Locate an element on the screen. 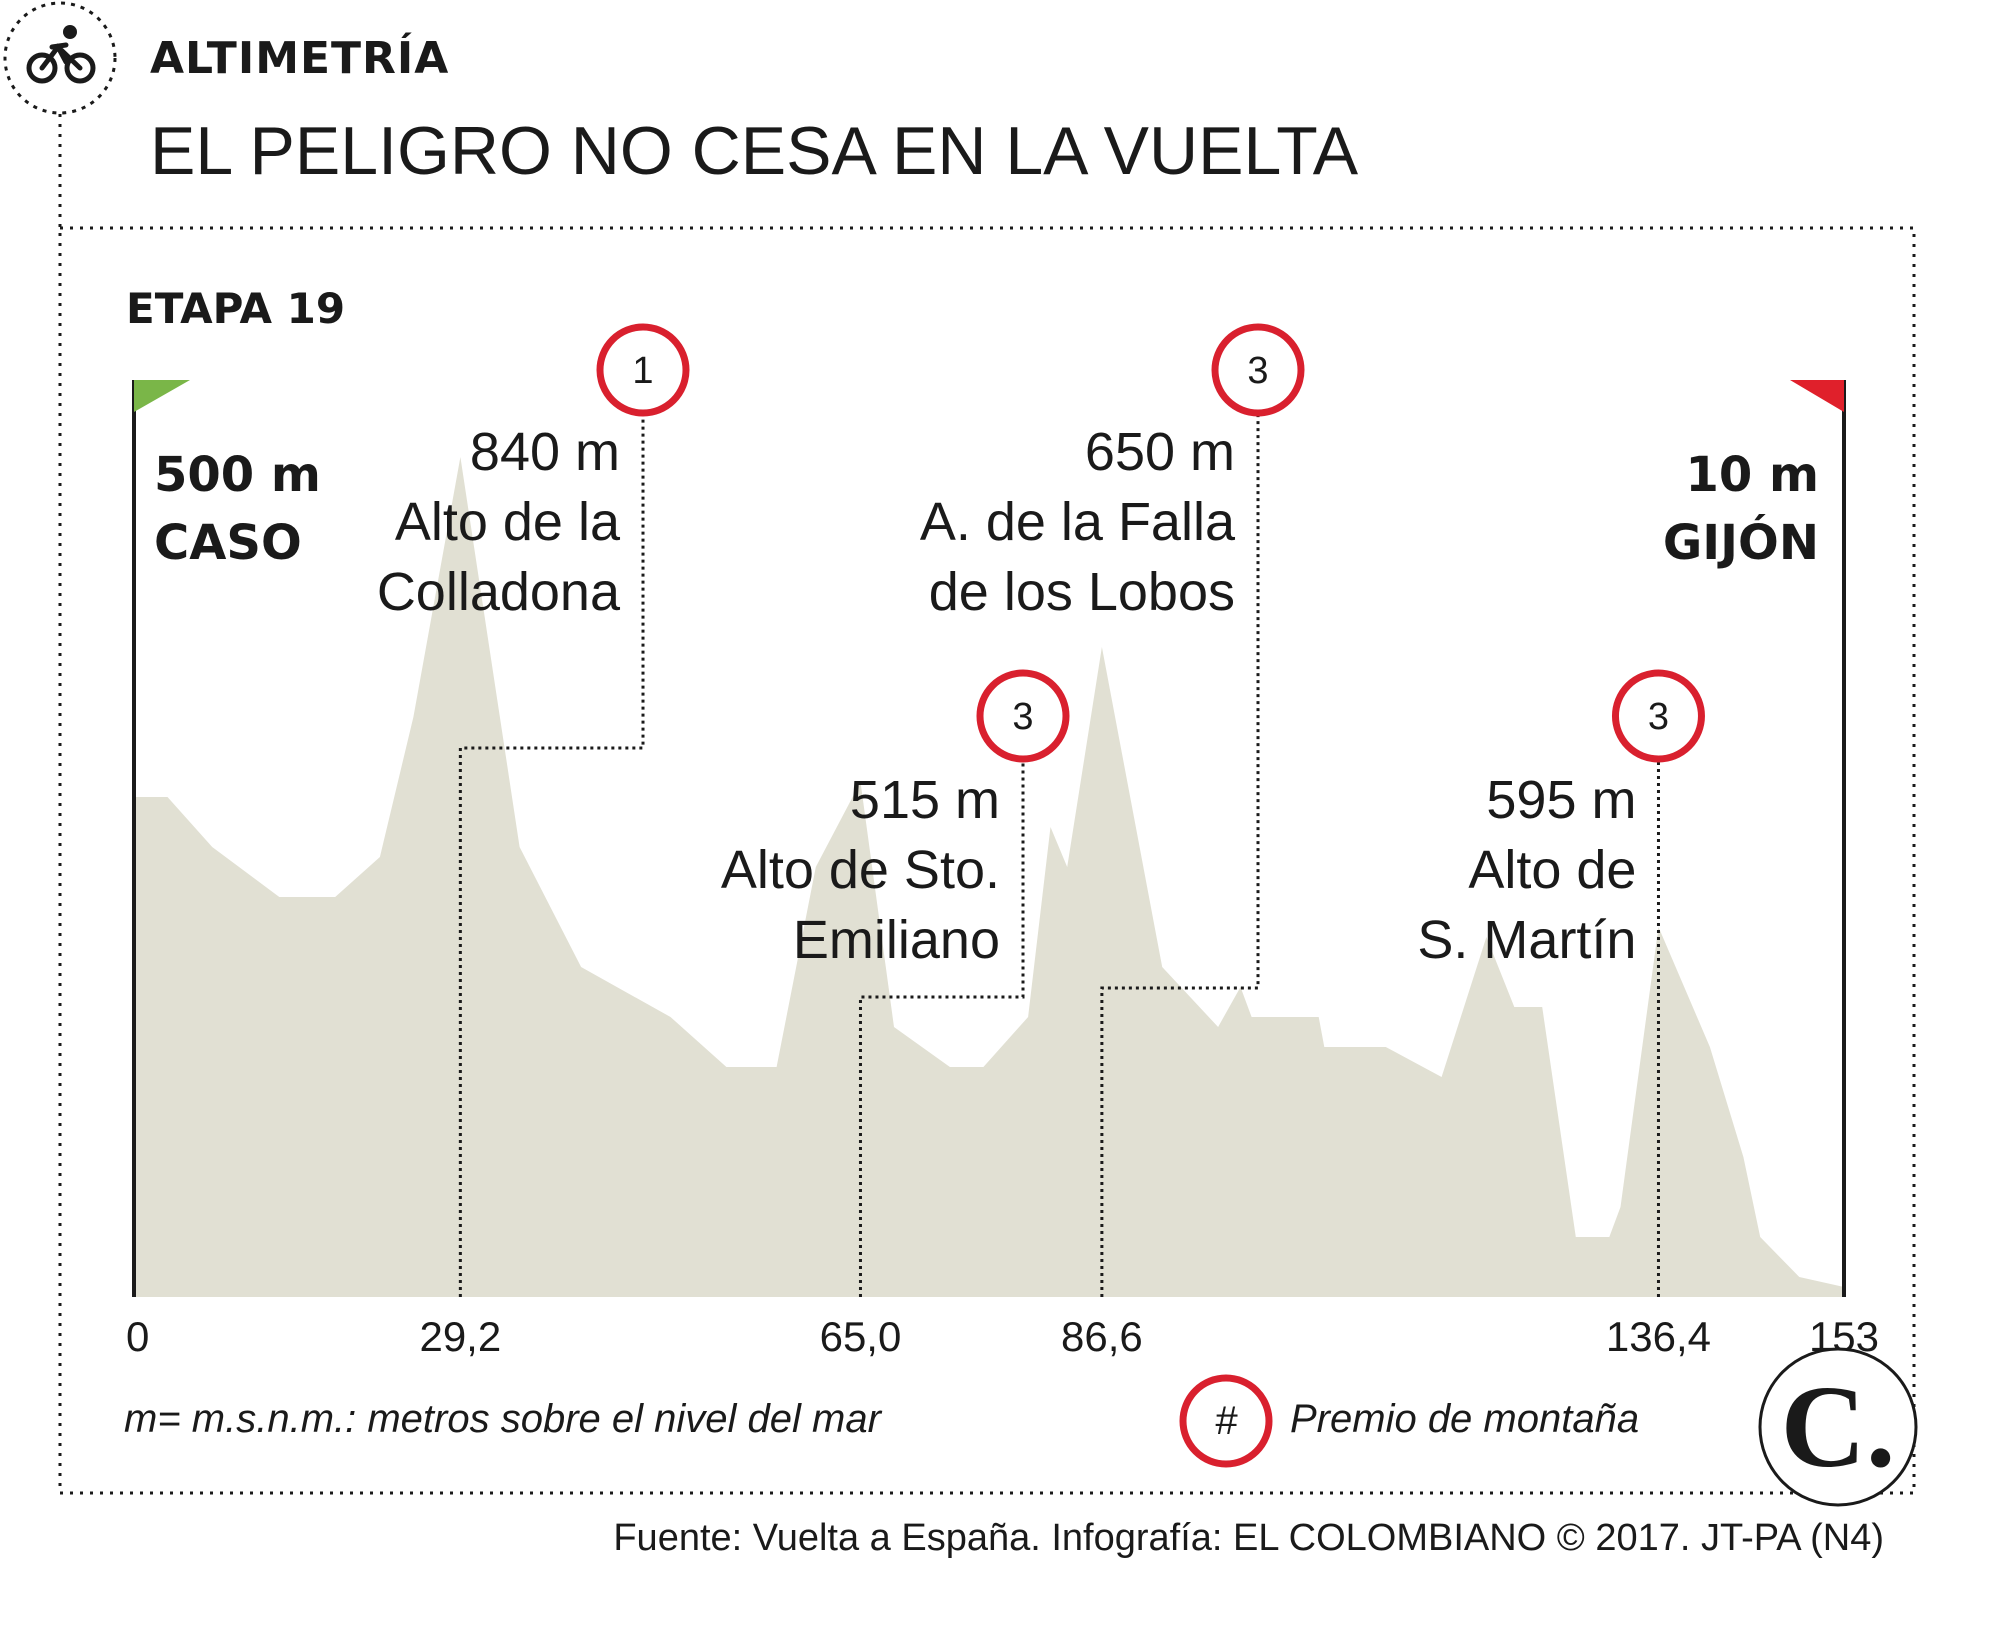 Image resolution: width=2000 pixels, height=1649 pixels. climb-name-line: Colladona is located at coordinates (499, 592).